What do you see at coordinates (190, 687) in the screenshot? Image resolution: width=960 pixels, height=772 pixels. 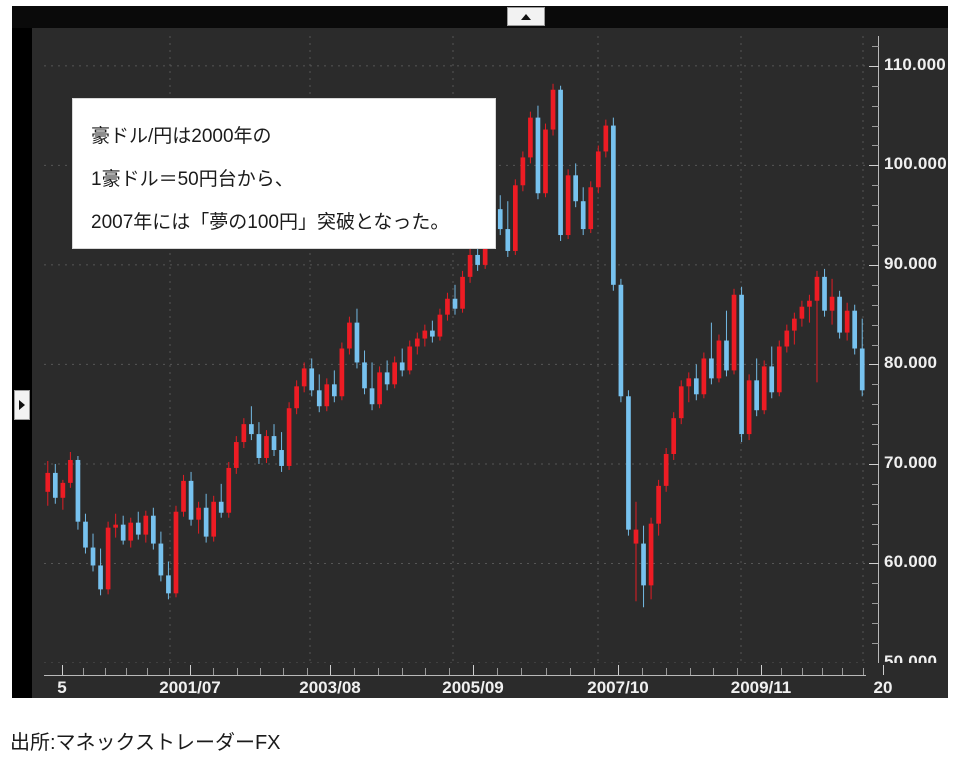 I see `date-tick-label: 2001/07` at bounding box center [190, 687].